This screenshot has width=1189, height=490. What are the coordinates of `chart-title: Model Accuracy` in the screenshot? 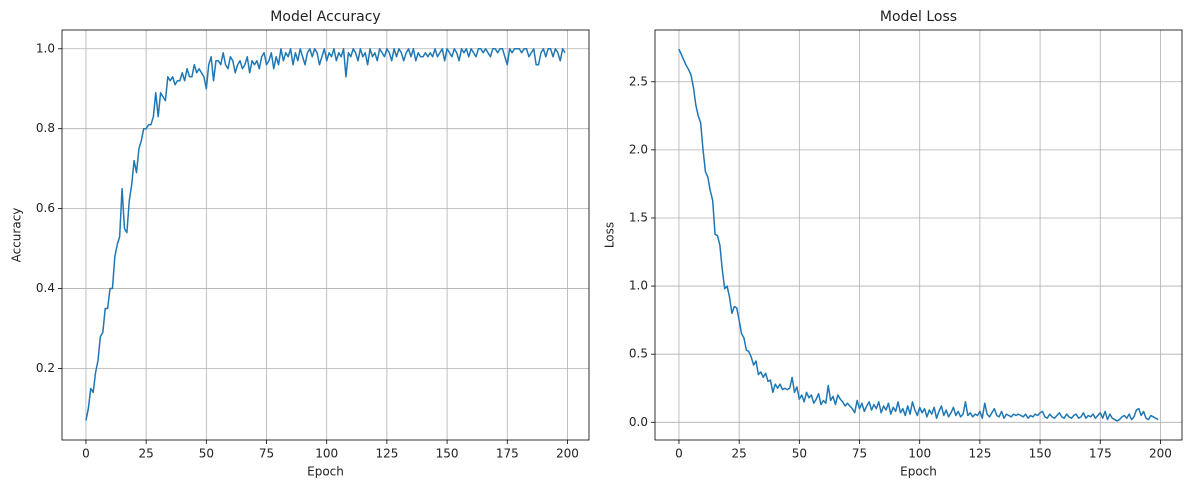 It's located at (325, 17).